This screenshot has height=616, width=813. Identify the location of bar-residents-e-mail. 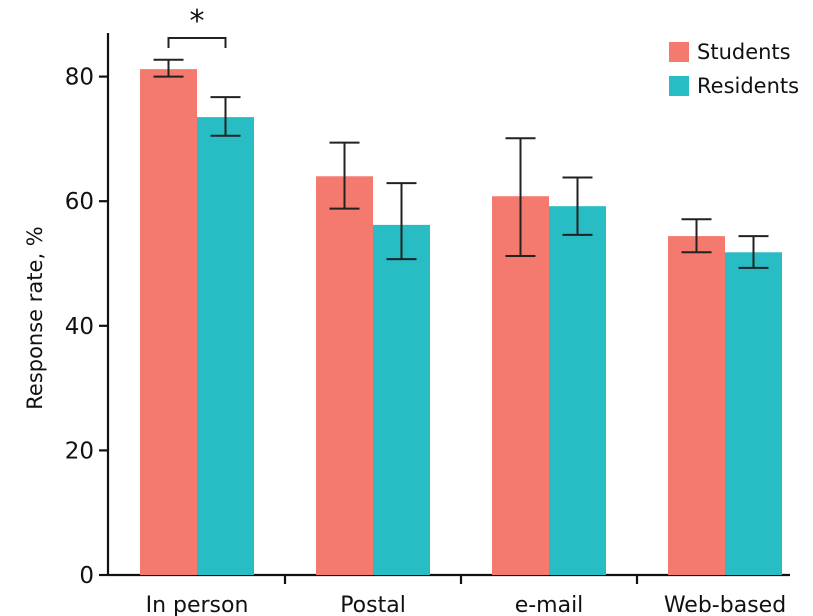
(577, 390).